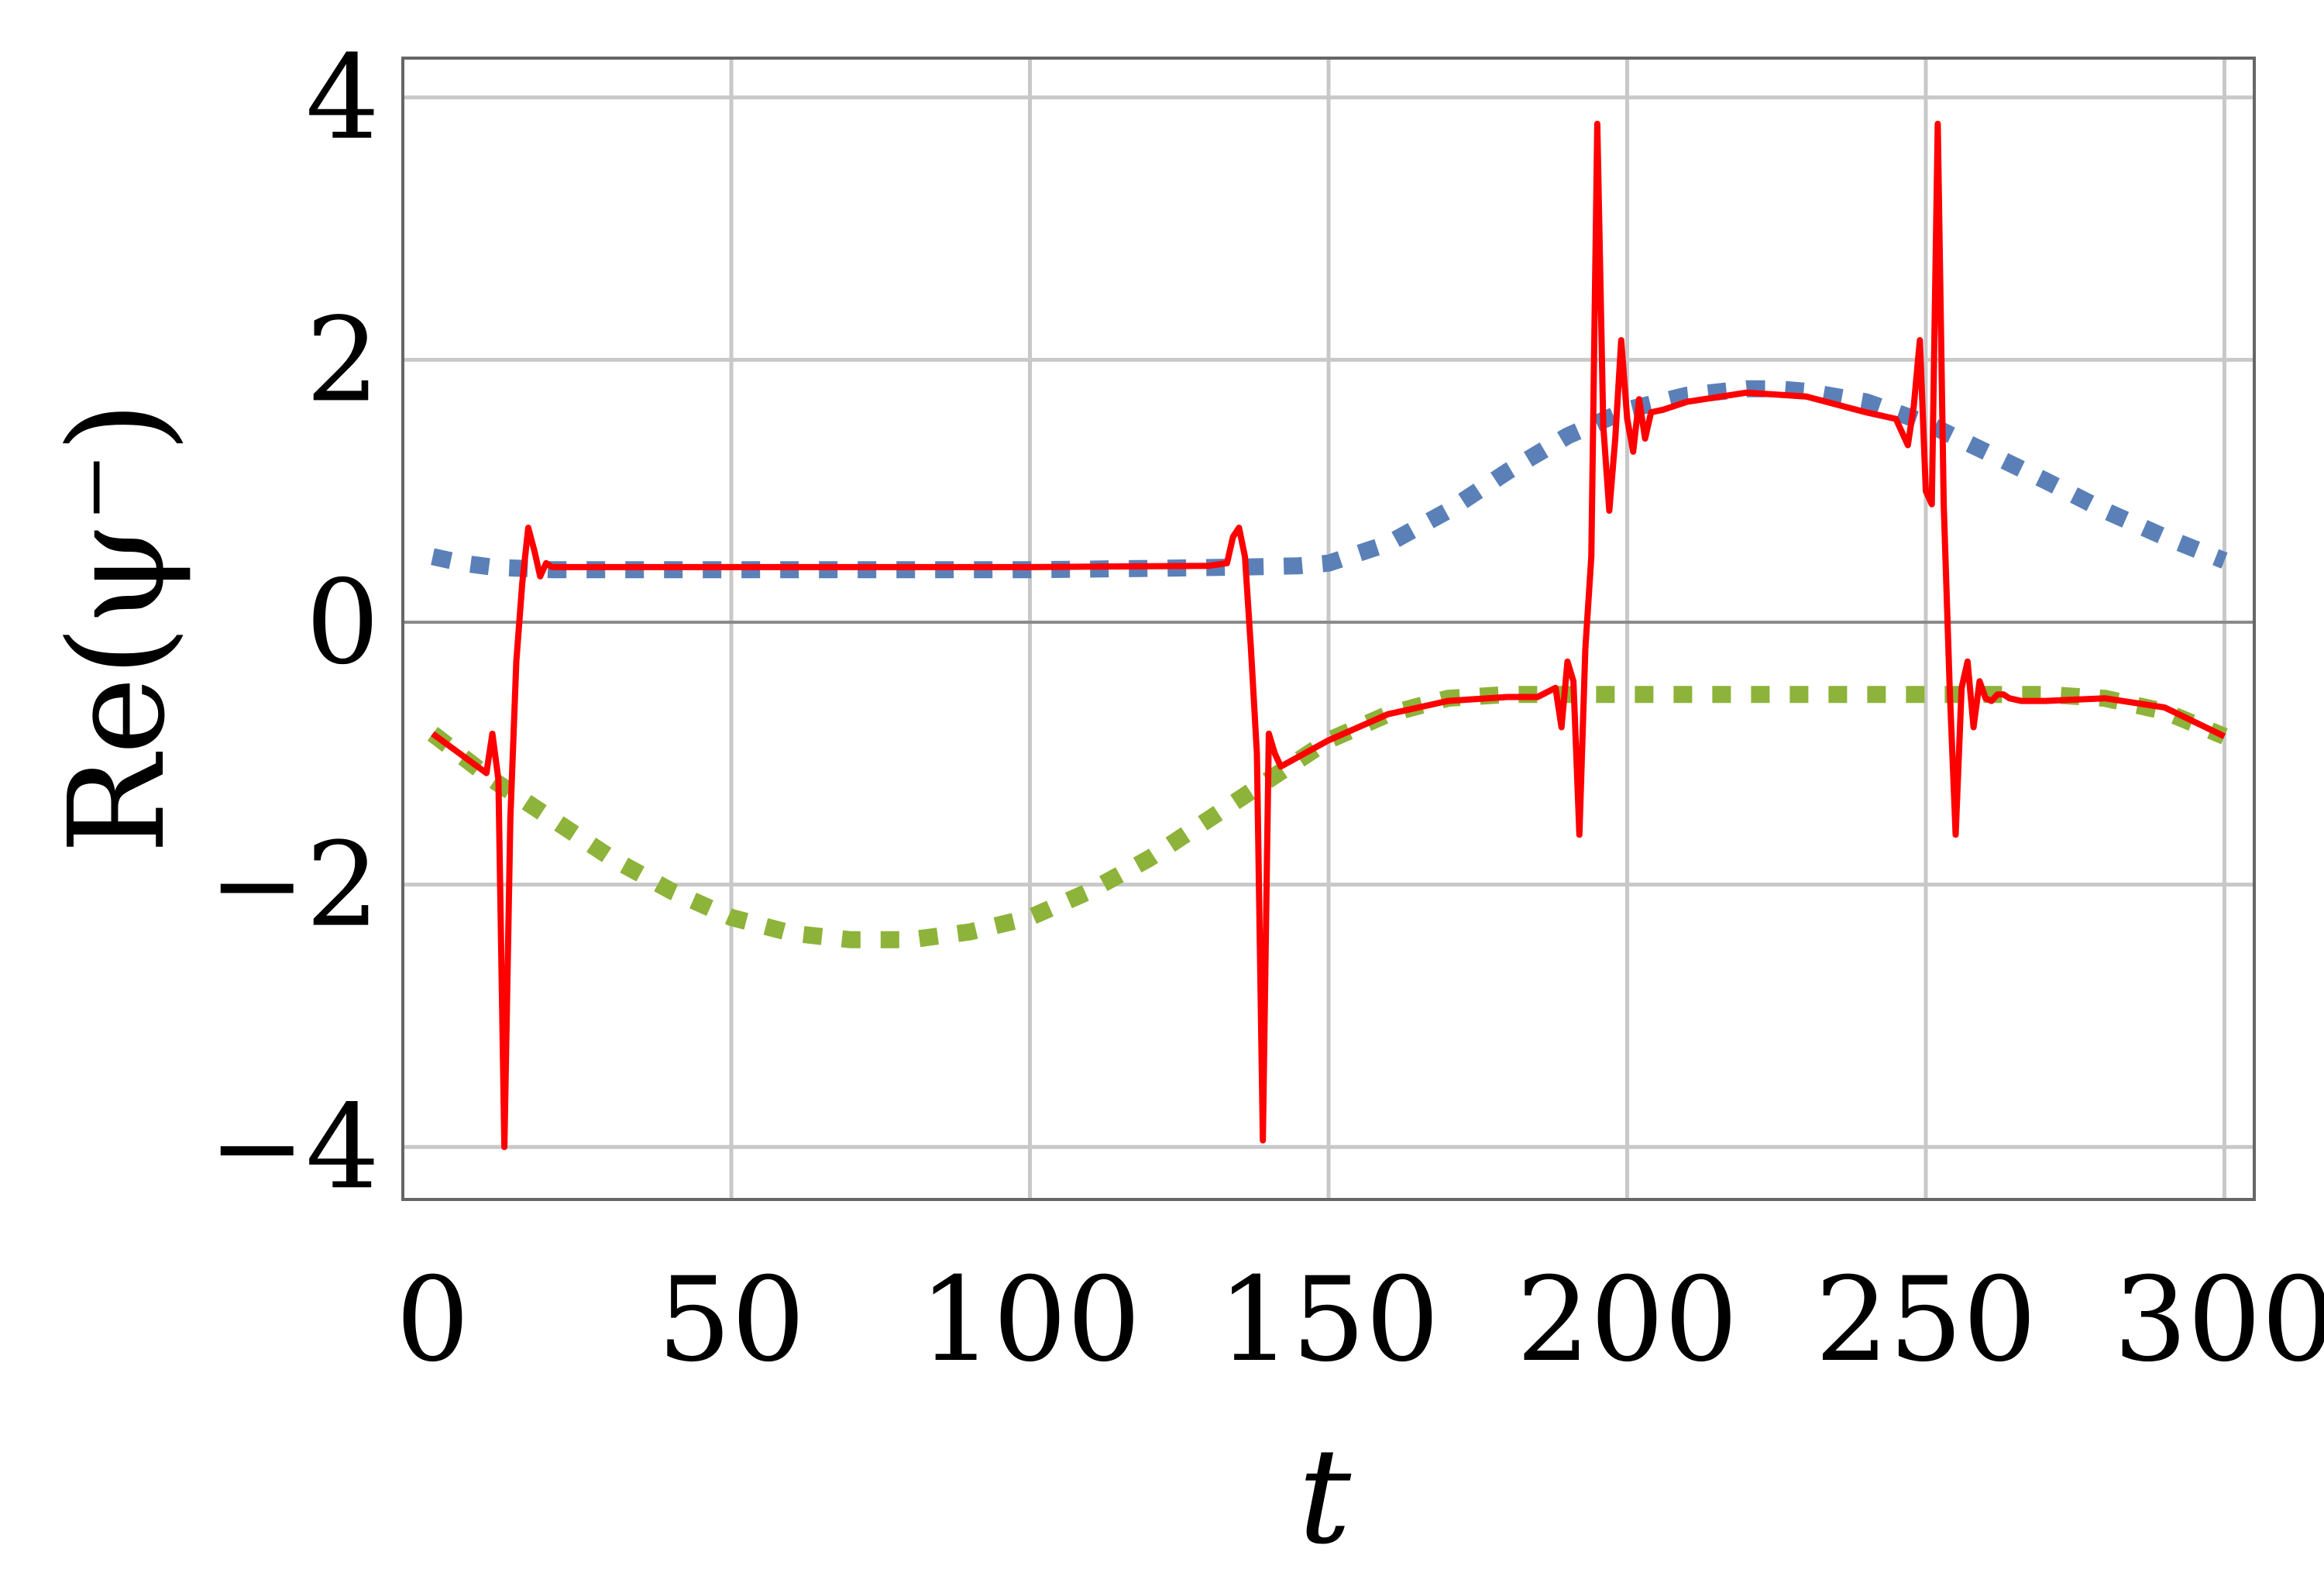  Describe the element at coordinates (343, 623) in the screenshot. I see `y-tick-label: 0` at that location.